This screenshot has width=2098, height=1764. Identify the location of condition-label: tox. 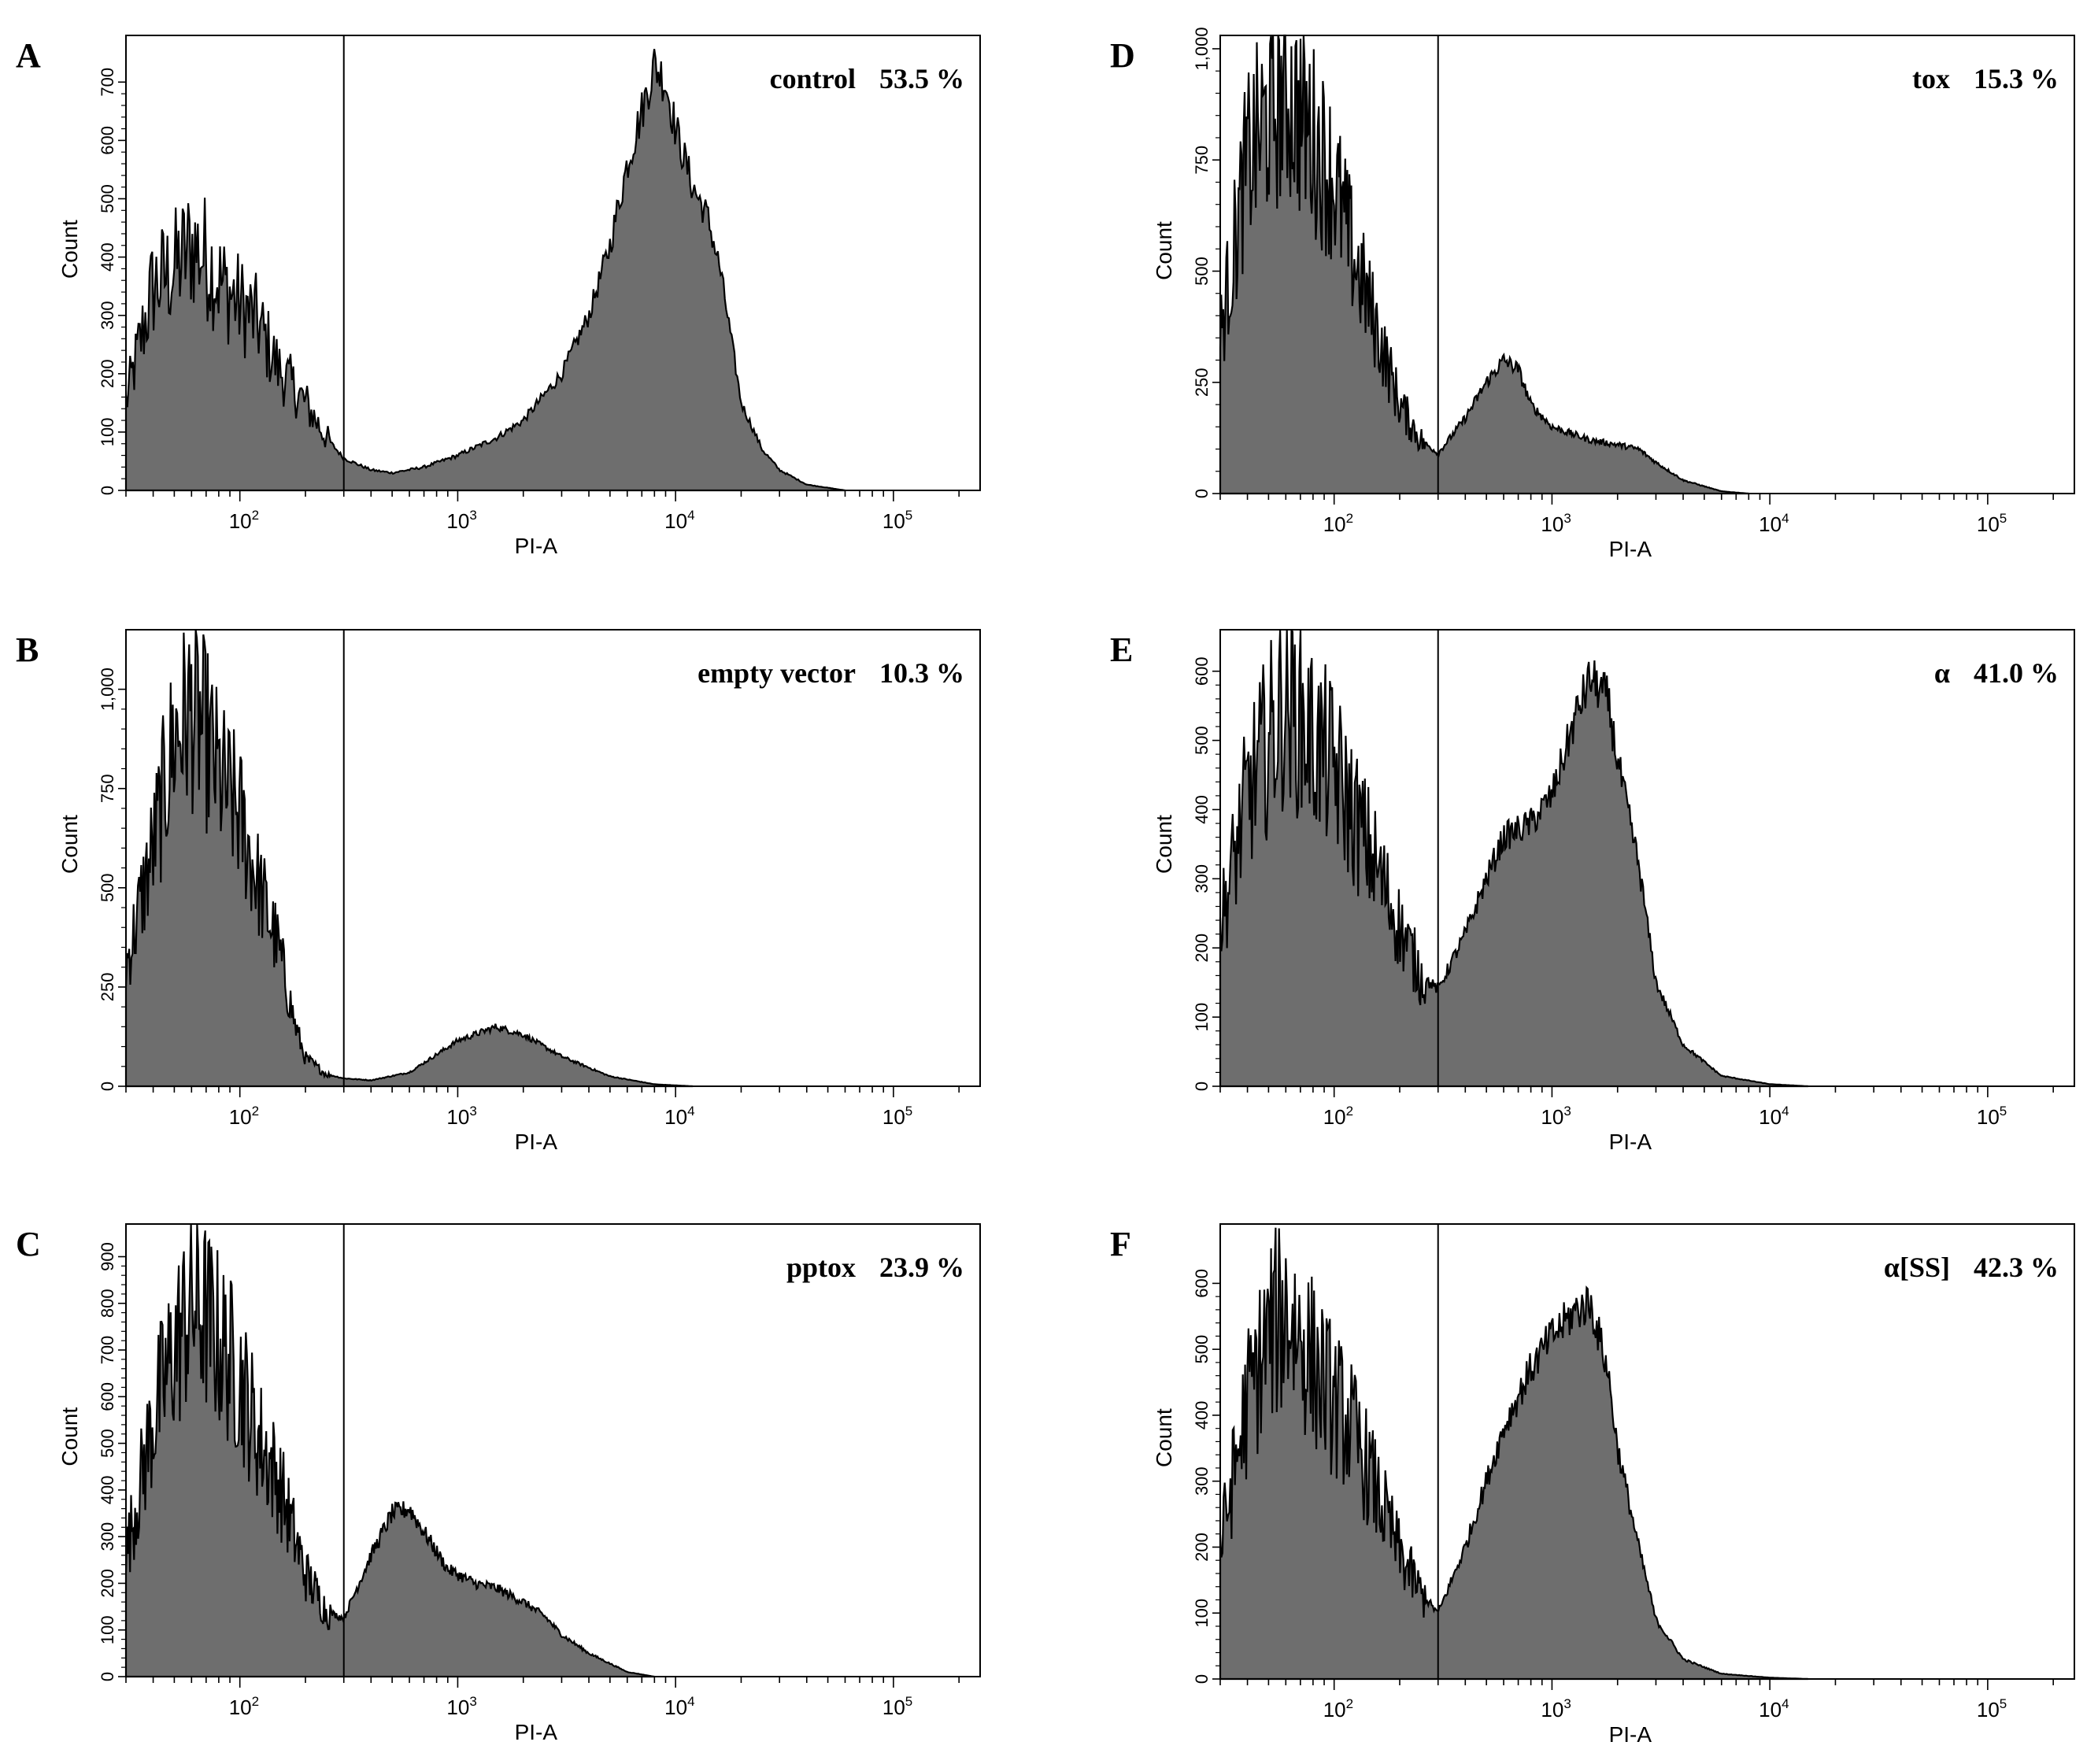
(1931, 78).